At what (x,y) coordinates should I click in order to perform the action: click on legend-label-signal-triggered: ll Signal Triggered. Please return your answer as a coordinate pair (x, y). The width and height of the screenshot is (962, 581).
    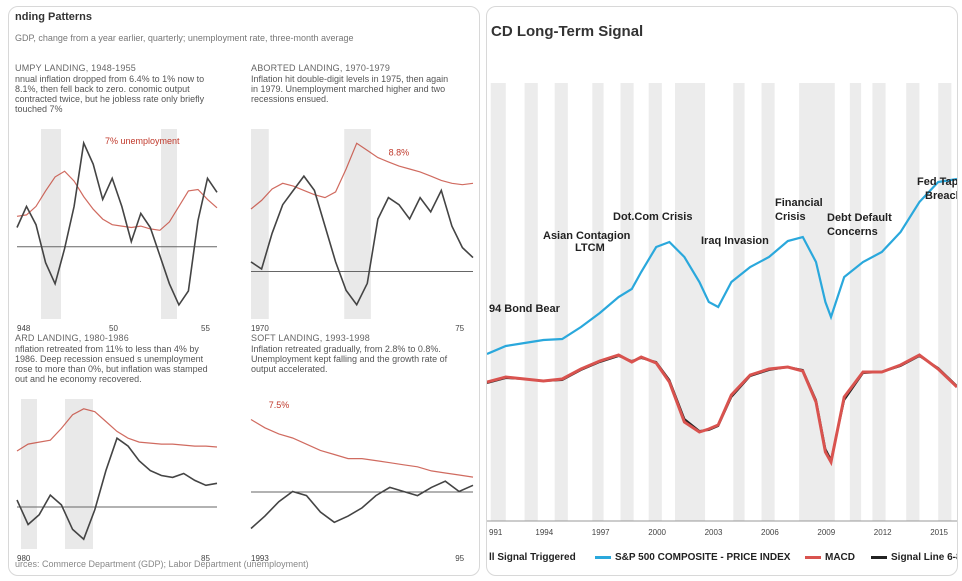
    Looking at the image, I should click on (532, 557).